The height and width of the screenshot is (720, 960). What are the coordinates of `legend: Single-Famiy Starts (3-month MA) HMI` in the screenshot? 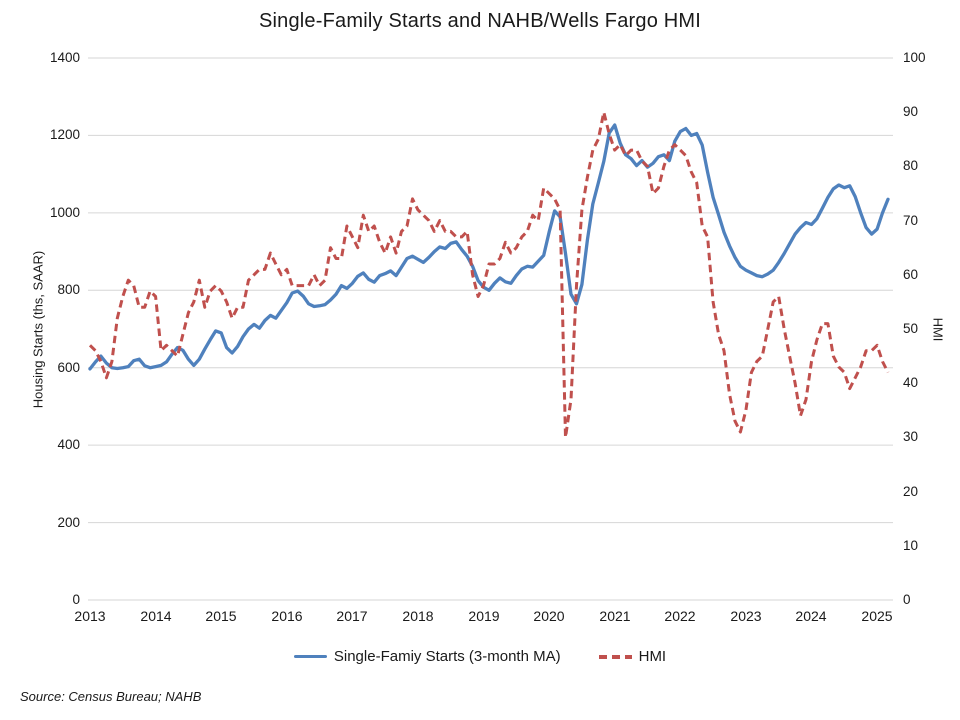 It's located at (480, 656).